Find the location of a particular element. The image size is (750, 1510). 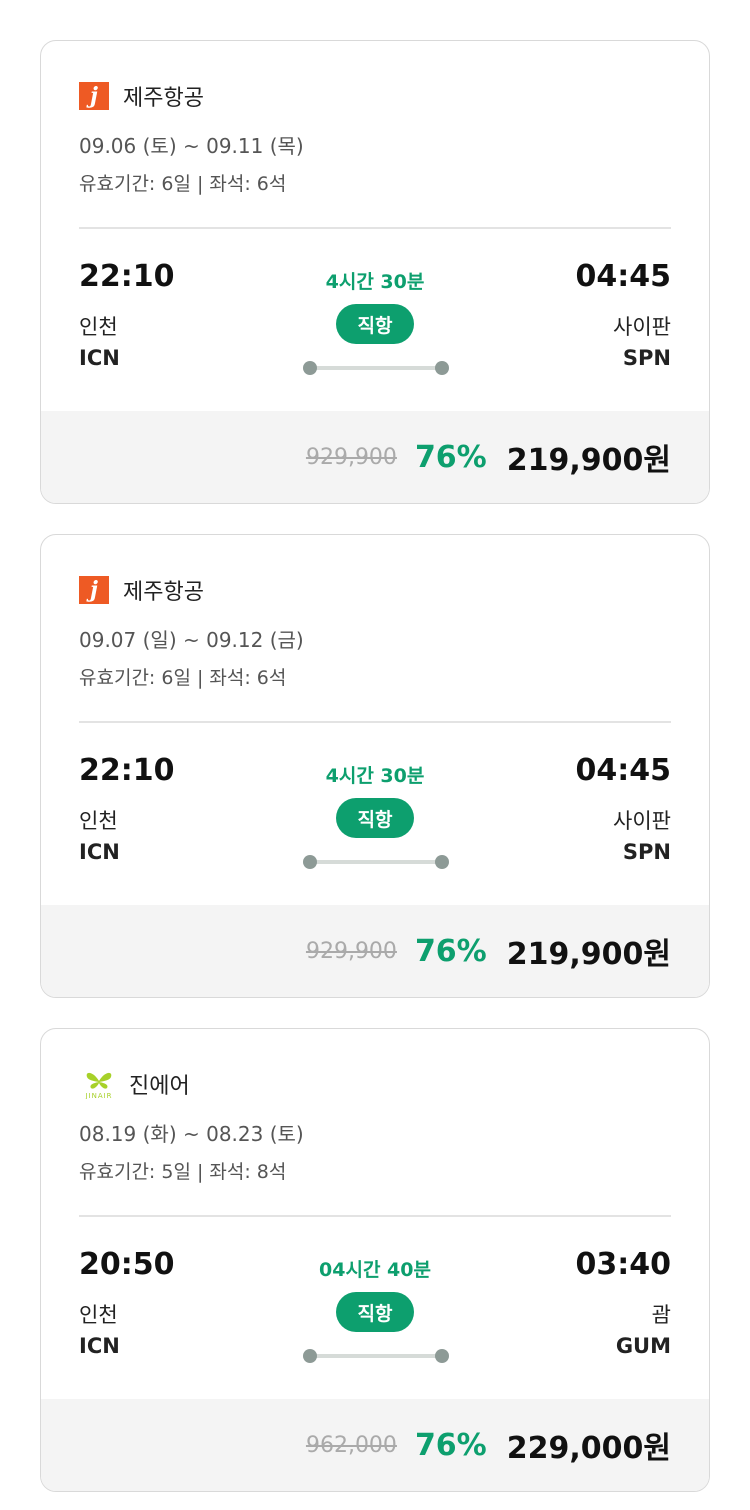

arrival-city: 괌 is located at coordinates (661, 1315).